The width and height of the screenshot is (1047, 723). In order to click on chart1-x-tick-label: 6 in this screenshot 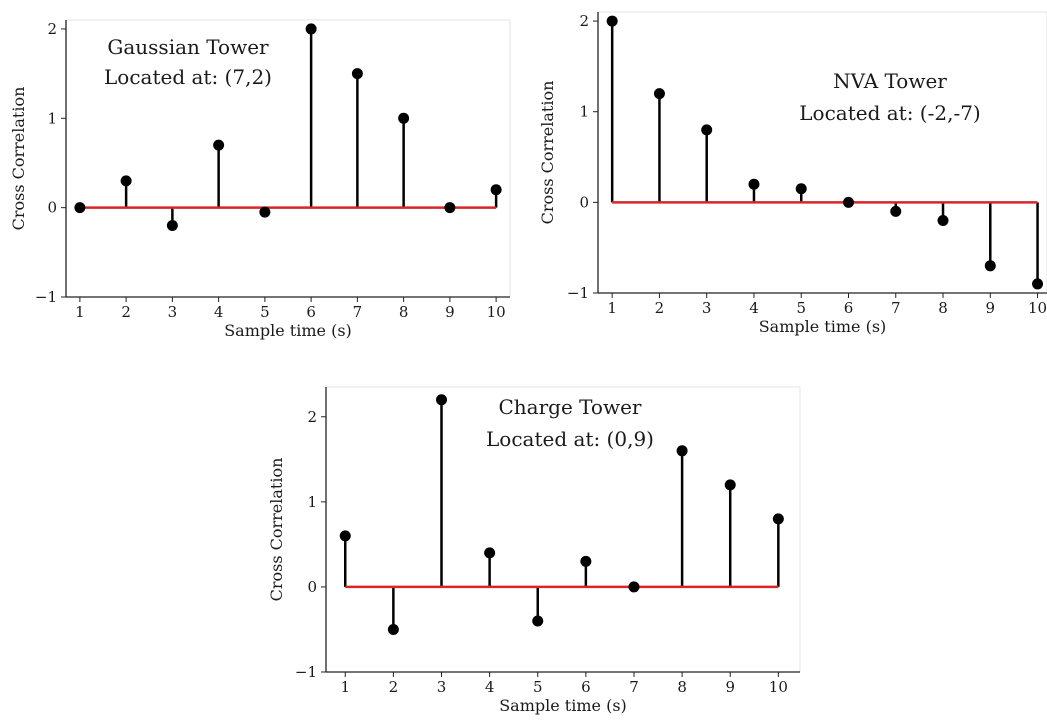, I will do `click(311, 312)`.